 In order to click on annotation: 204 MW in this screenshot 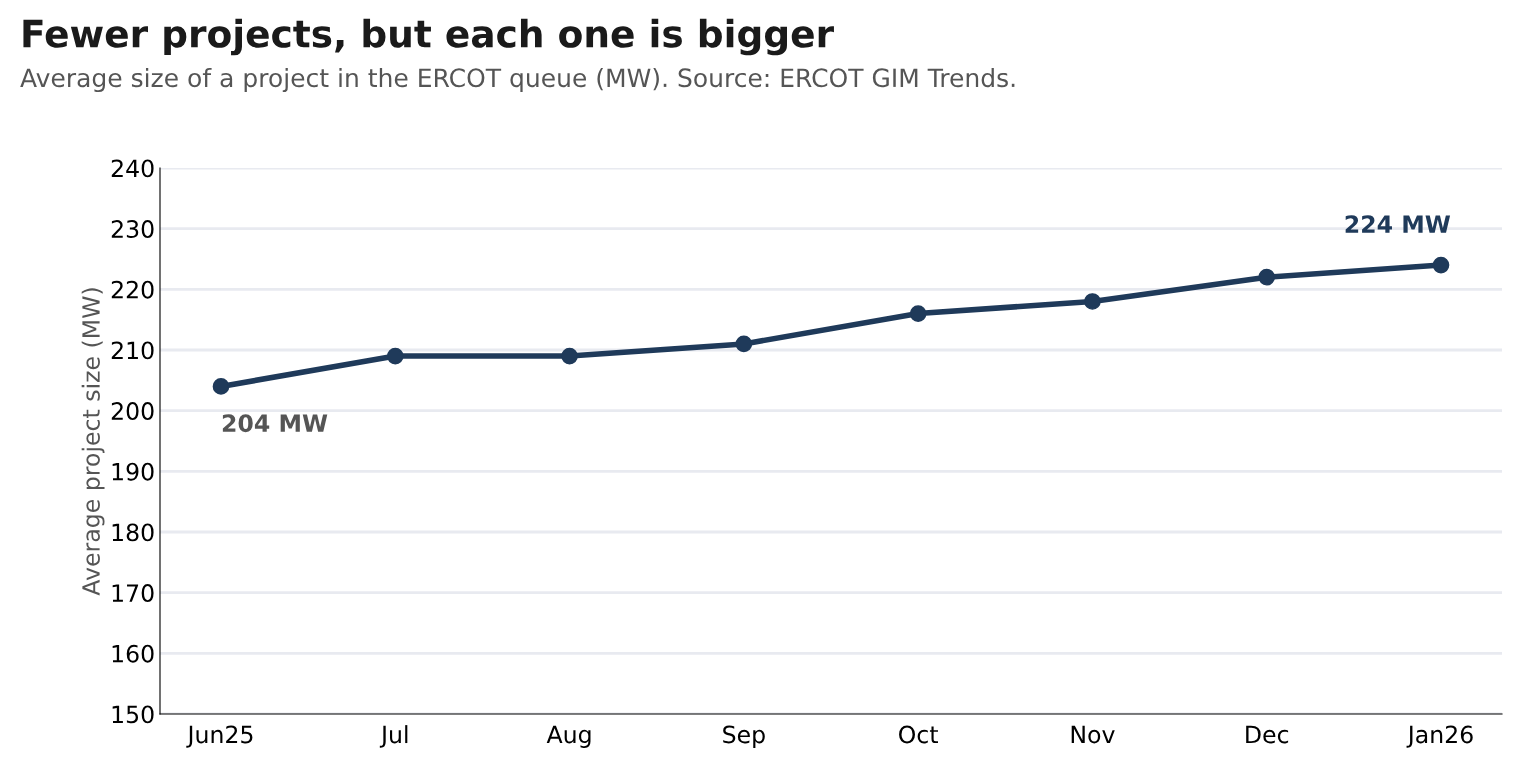, I will do `click(275, 423)`.